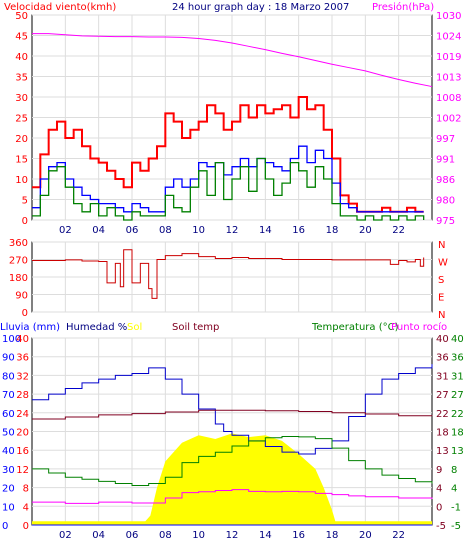  What do you see at coordinates (8, 376) in the screenshot?
I see `humidity-y-tick-label: 80` at bounding box center [8, 376].